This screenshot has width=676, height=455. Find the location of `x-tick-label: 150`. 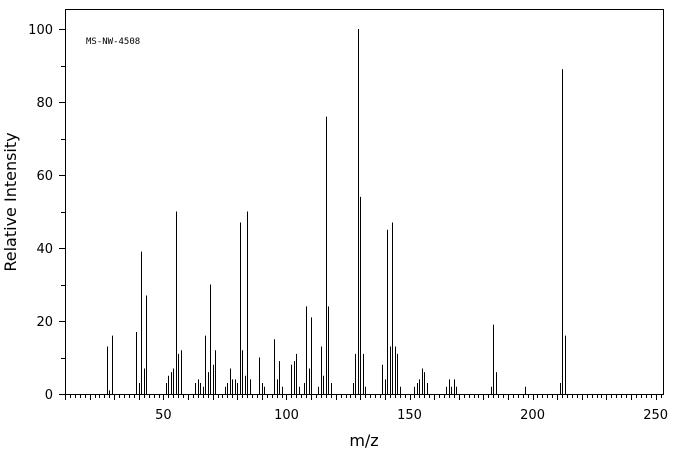

x-tick-label: 150 is located at coordinates (409, 415).